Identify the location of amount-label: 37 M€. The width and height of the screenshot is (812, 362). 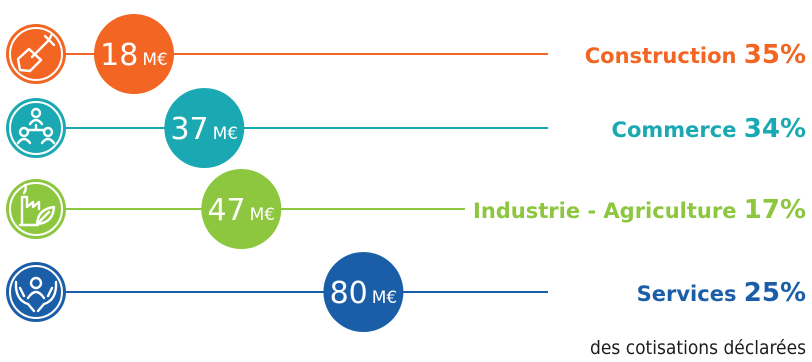
(204, 129).